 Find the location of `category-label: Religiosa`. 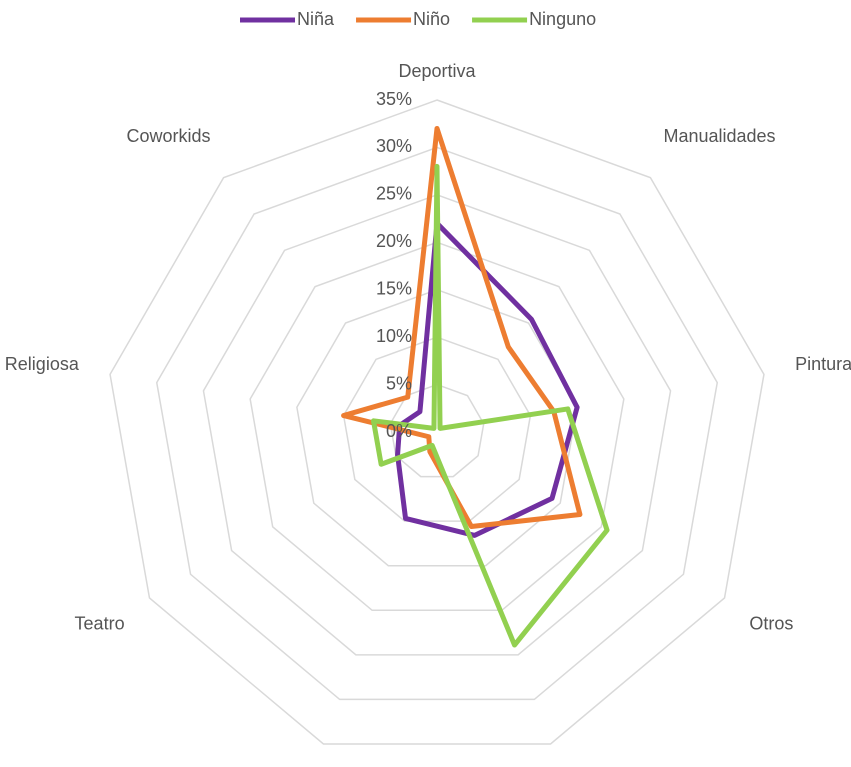

category-label: Religiosa is located at coordinates (42, 364).